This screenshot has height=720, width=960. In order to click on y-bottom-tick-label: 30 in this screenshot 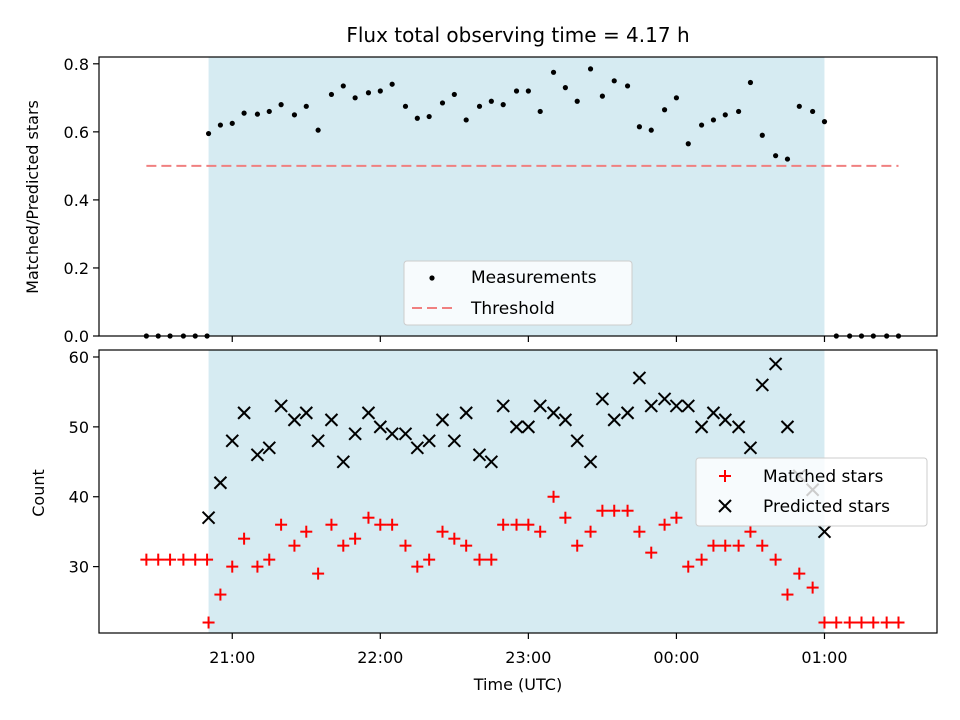, I will do `click(79, 567)`.